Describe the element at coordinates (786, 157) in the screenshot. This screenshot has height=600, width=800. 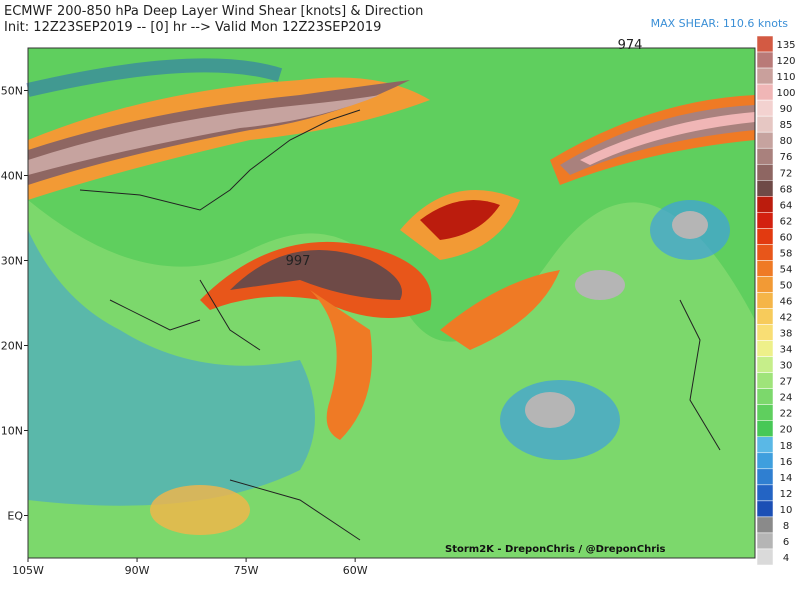
I see `colorbar-label: 76` at that location.